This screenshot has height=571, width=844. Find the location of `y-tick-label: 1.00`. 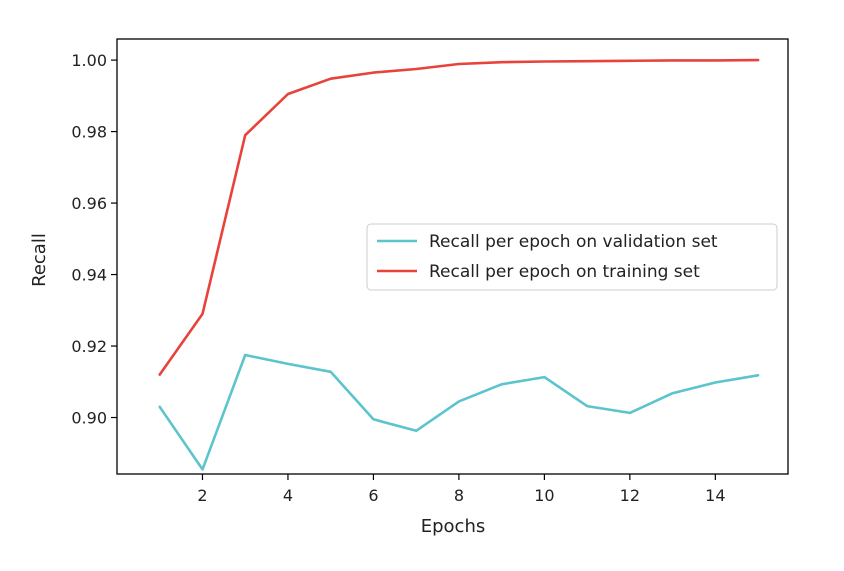

y-tick-label: 1.00 is located at coordinates (89, 60).